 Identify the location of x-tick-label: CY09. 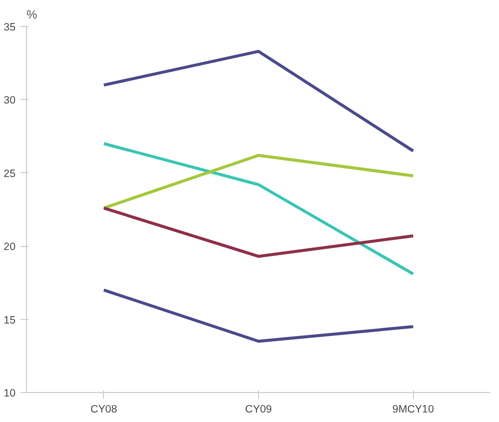
(258, 410).